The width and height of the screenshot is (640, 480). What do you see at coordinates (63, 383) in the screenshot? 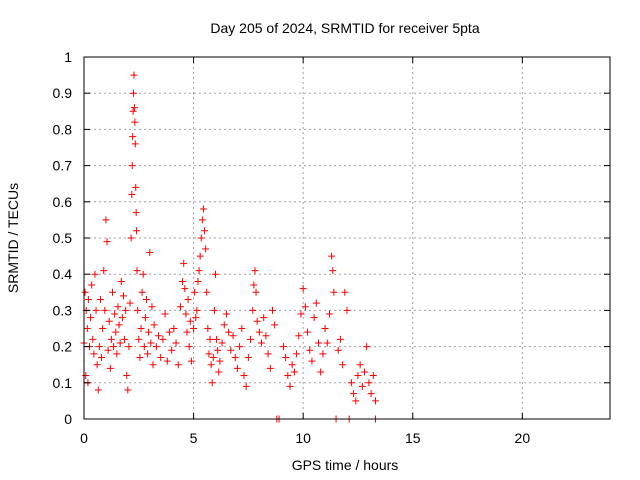
I see `y-tick-label: 0.1` at bounding box center [63, 383].